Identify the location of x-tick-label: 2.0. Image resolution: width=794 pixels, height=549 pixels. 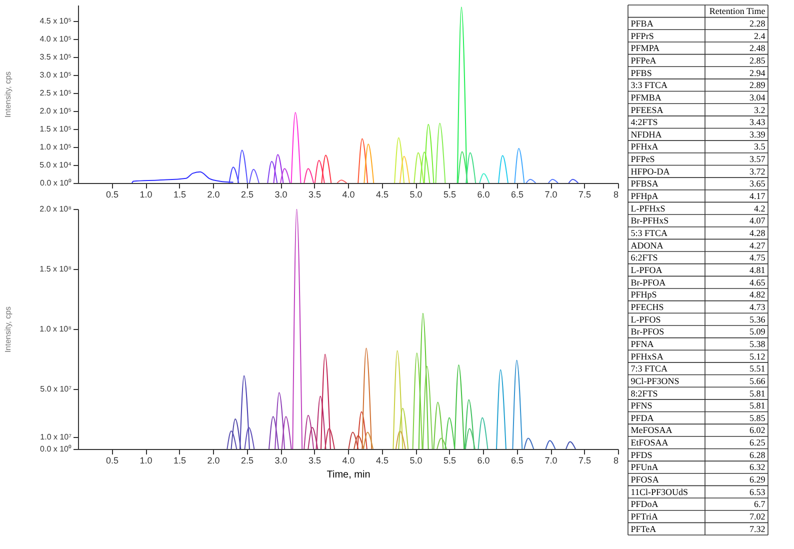
(213, 461).